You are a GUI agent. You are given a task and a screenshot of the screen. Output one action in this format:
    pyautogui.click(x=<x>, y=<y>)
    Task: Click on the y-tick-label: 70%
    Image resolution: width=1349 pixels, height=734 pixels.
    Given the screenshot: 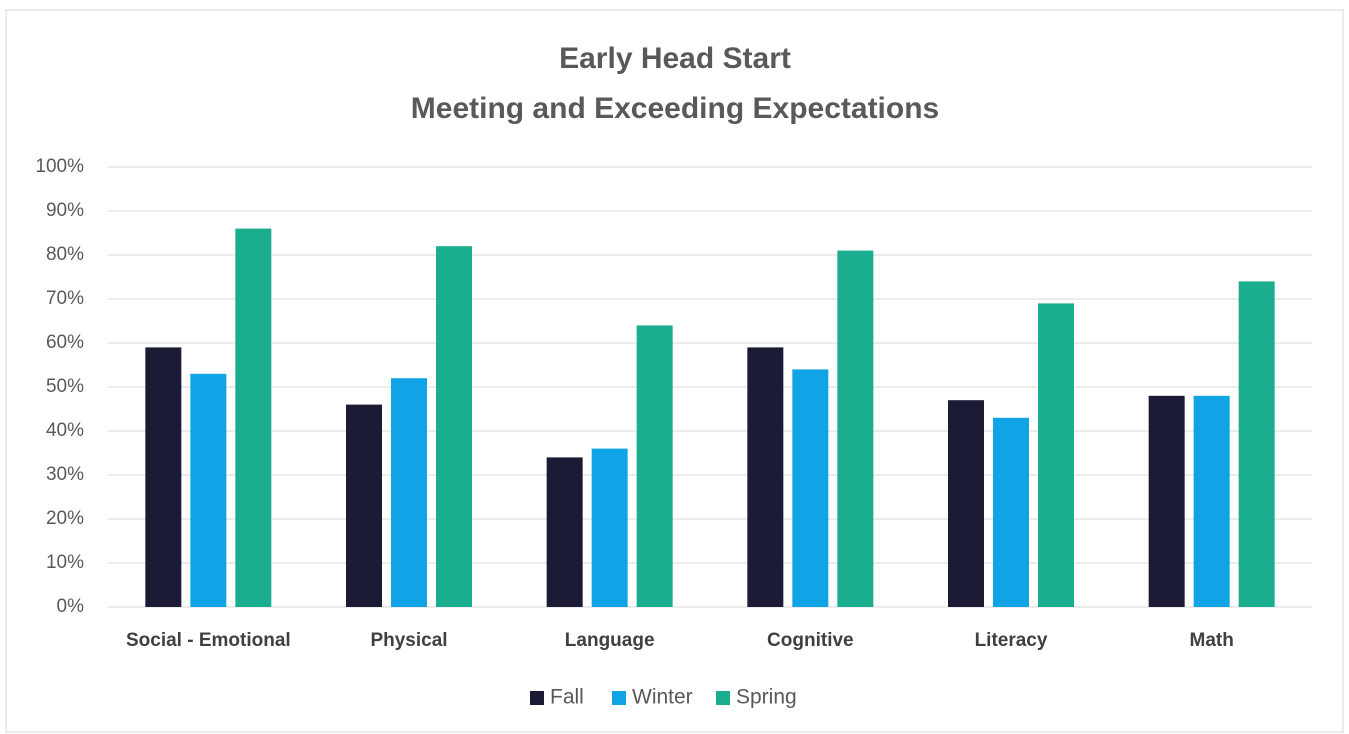 What is the action you would take?
    pyautogui.click(x=65, y=298)
    